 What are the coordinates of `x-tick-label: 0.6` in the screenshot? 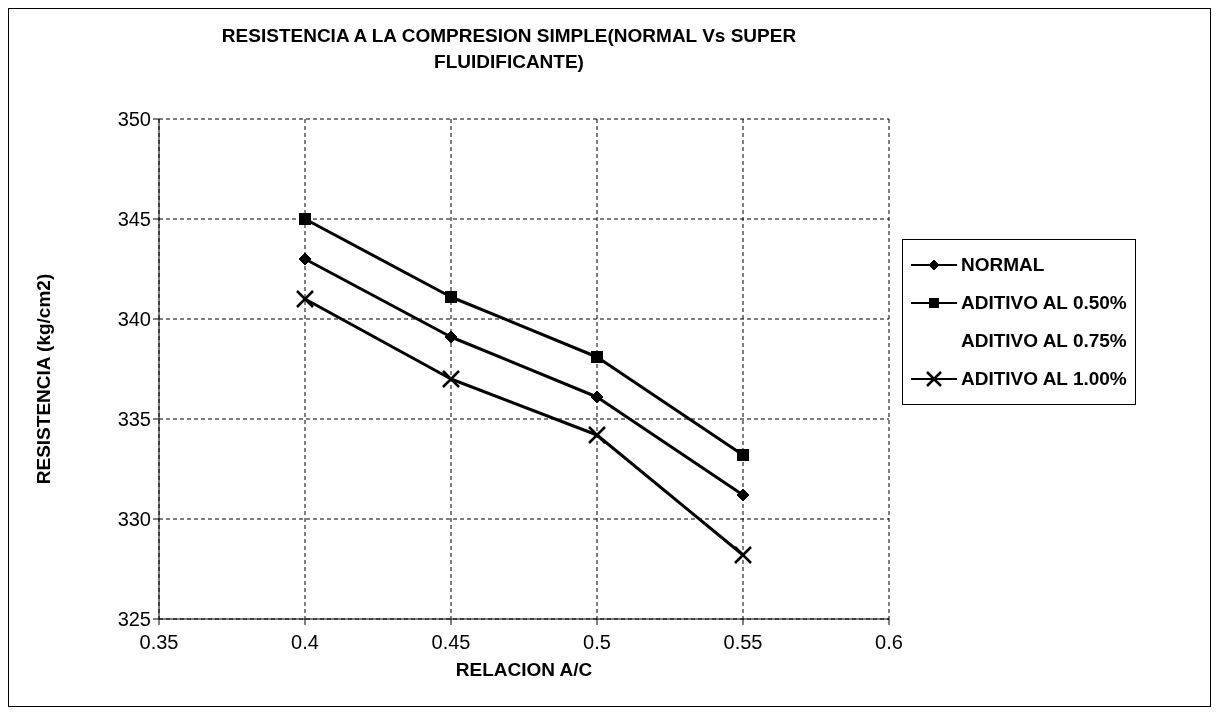 It's located at (889, 642).